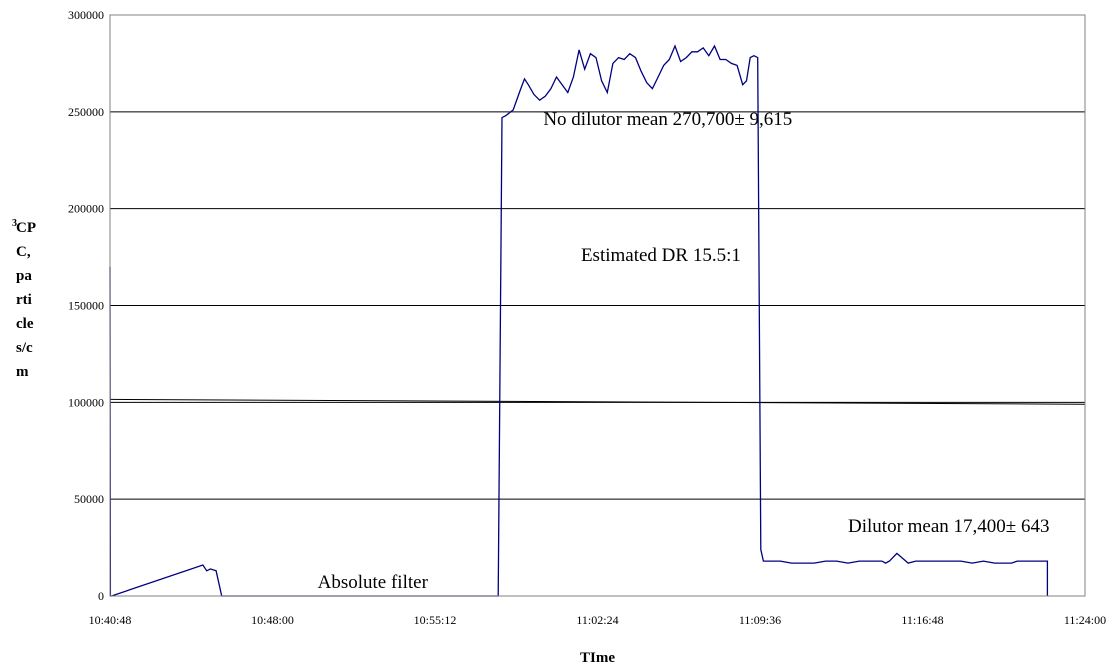  I want to click on x-tick-label: 10:48:00, so click(272, 620).